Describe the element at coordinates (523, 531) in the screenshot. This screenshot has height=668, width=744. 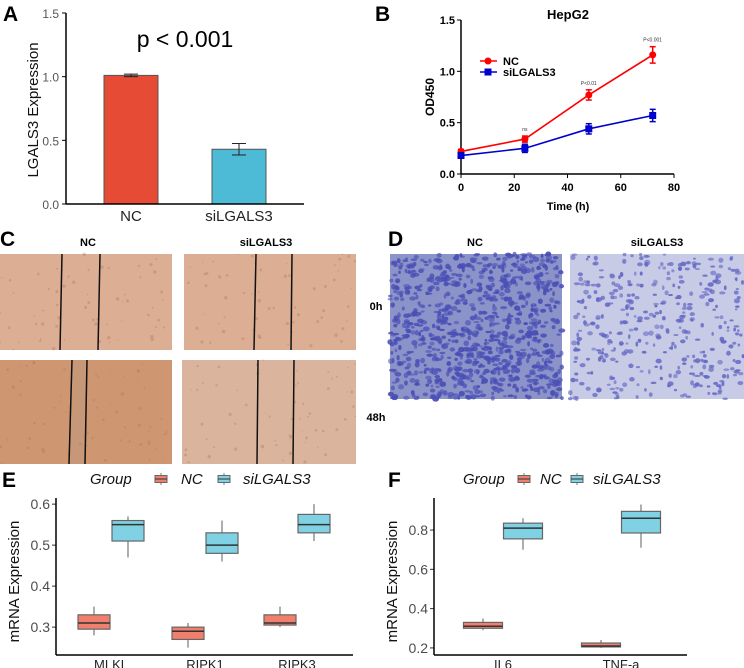
I see `box-siLGALS3` at that location.